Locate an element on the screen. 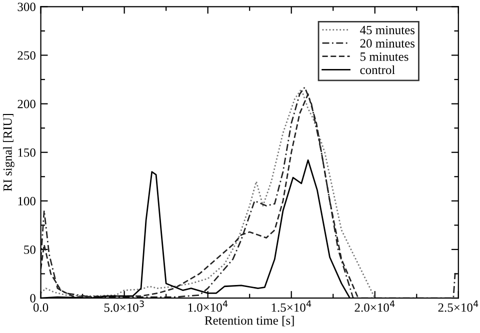 The height and width of the screenshot is (333, 480). y-tick-label: 150 is located at coordinates (27, 152).